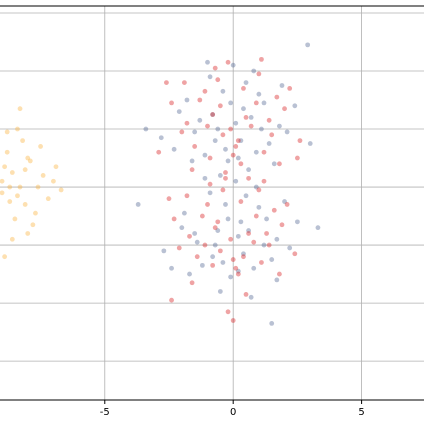 The width and height of the screenshot is (424, 424). What do you see at coordinates (361, 412) in the screenshot?
I see `x-tick-label: 5` at bounding box center [361, 412].